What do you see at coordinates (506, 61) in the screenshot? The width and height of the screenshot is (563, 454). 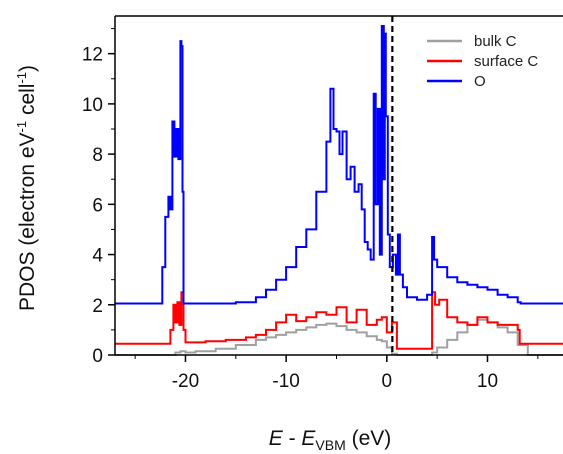 I see `legend-label-surface-c: surface C` at bounding box center [506, 61].